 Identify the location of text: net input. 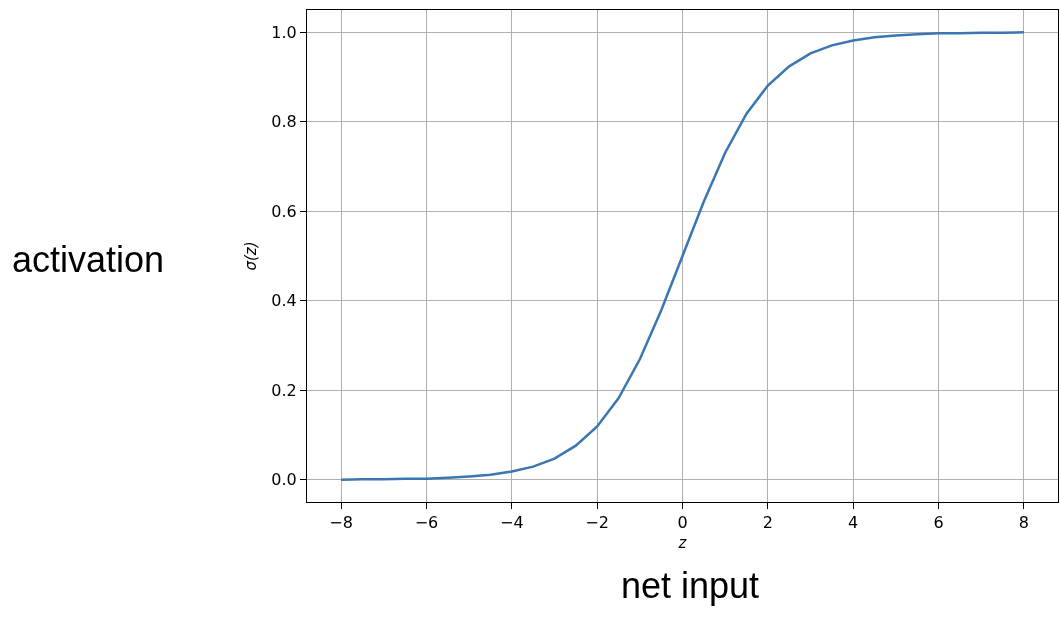
(690, 585).